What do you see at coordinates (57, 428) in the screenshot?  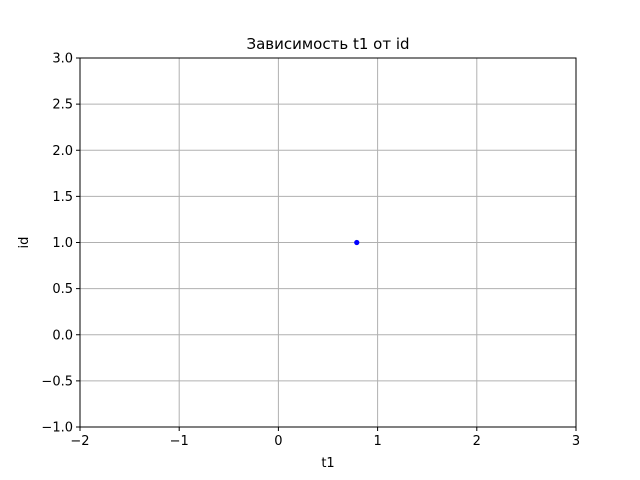 I see `y-tick-label: −1.0` at bounding box center [57, 428].